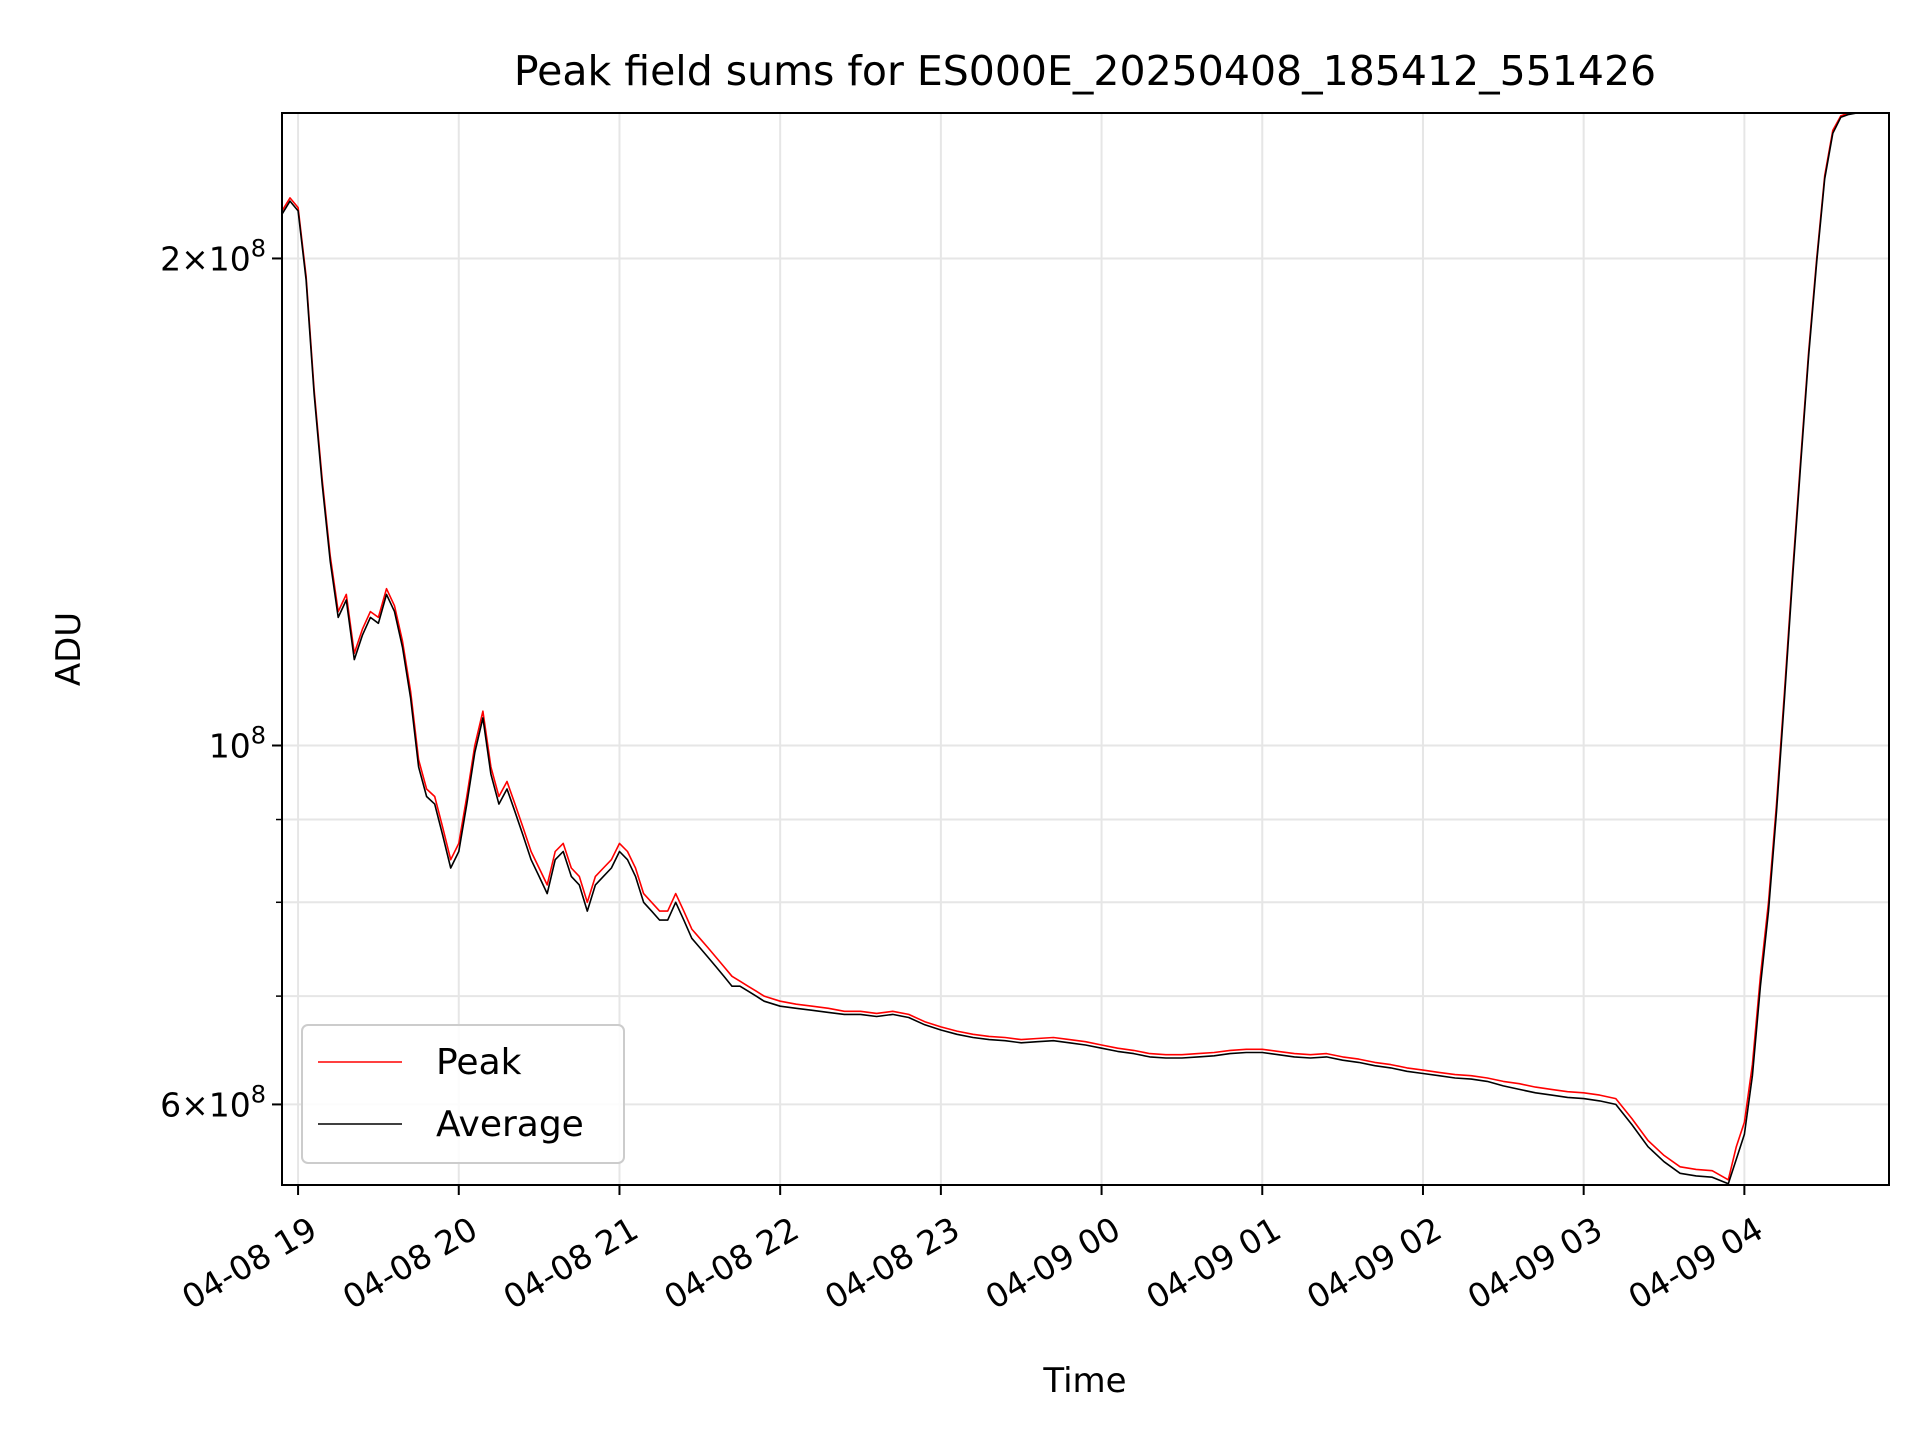 The height and width of the screenshot is (1440, 1920). What do you see at coordinates (479, 1062) in the screenshot?
I see `legend-label-peak: Peak` at bounding box center [479, 1062].